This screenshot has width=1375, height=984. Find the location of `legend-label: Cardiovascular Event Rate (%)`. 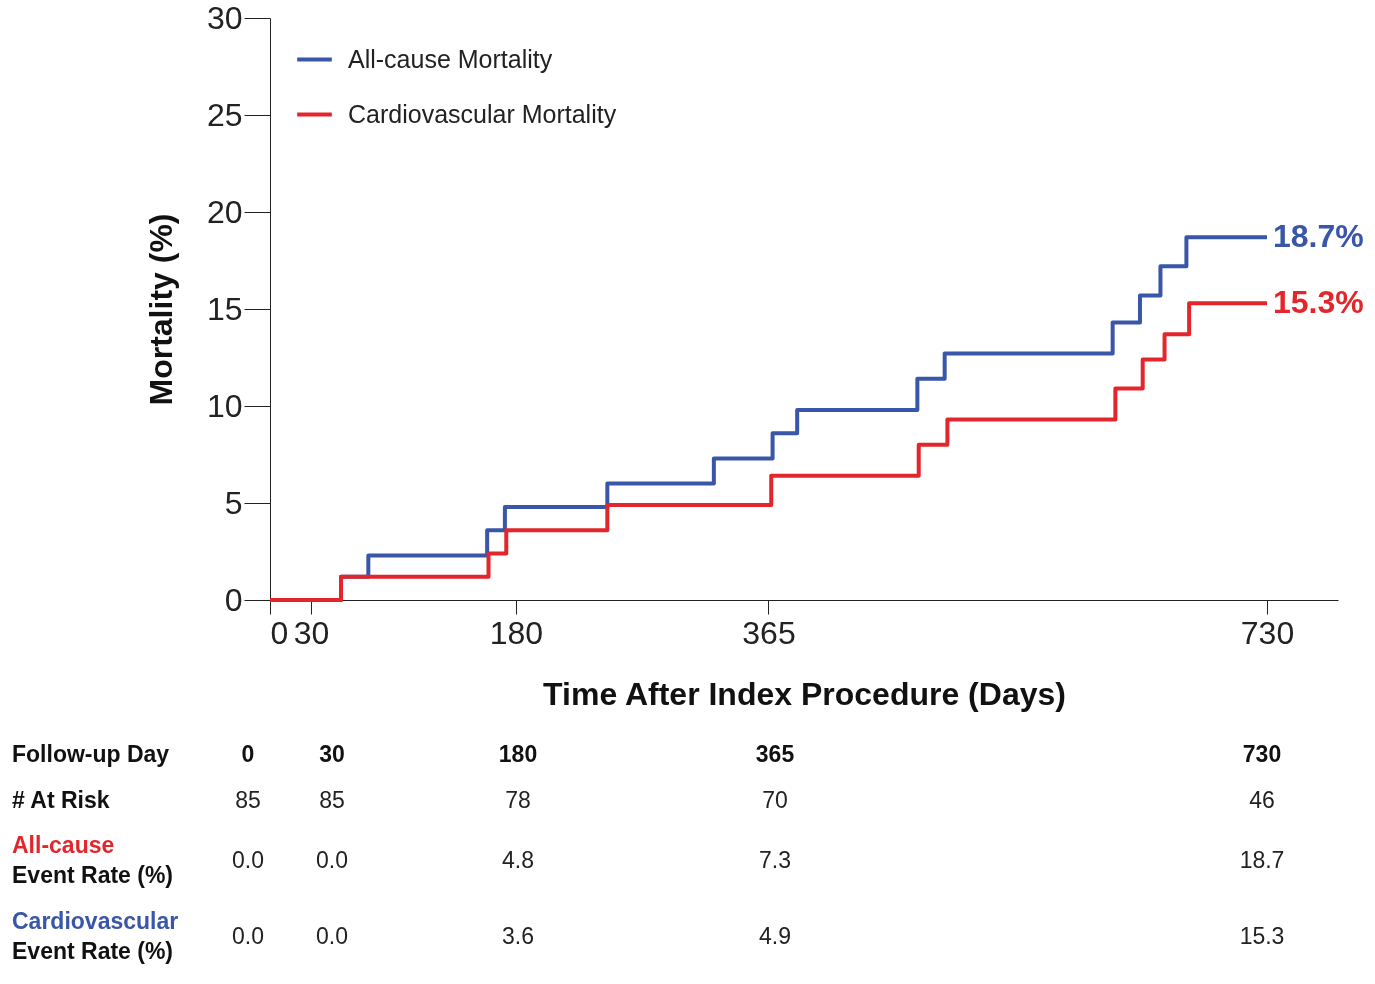

legend-label: Cardiovascular Event Rate (%) is located at coordinates (95, 936).